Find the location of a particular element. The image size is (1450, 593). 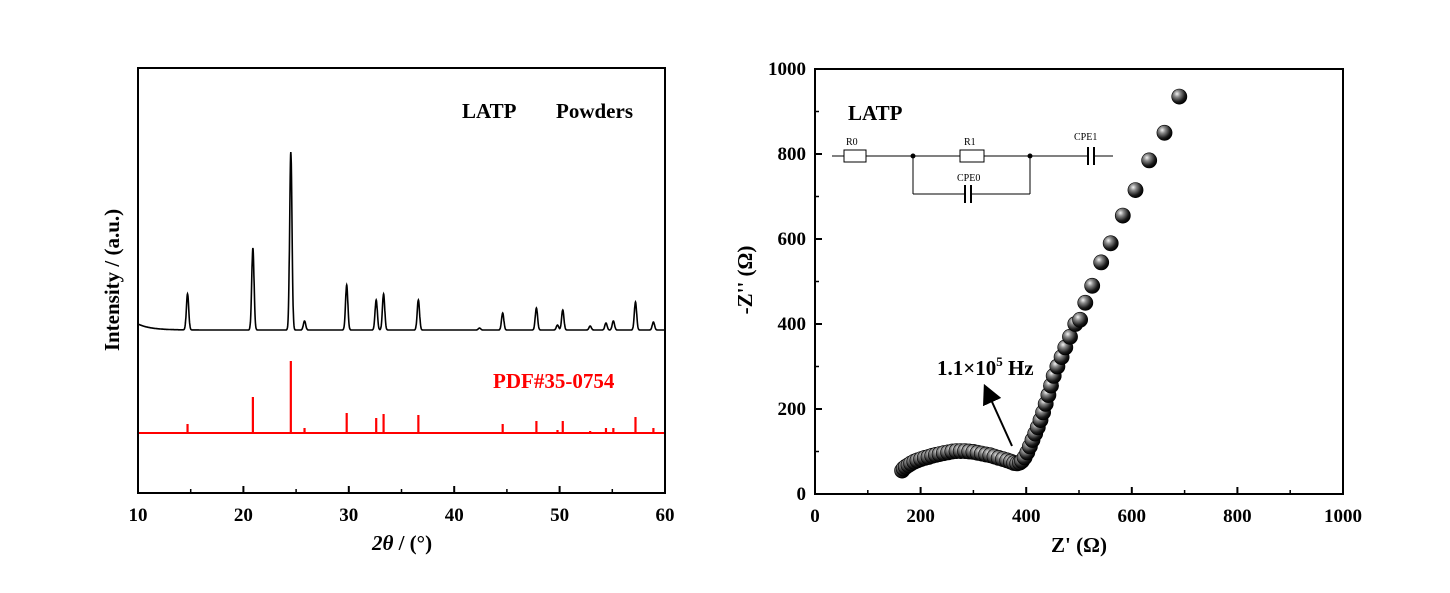

xrd-x-tick-label: 30 is located at coordinates (348, 515).